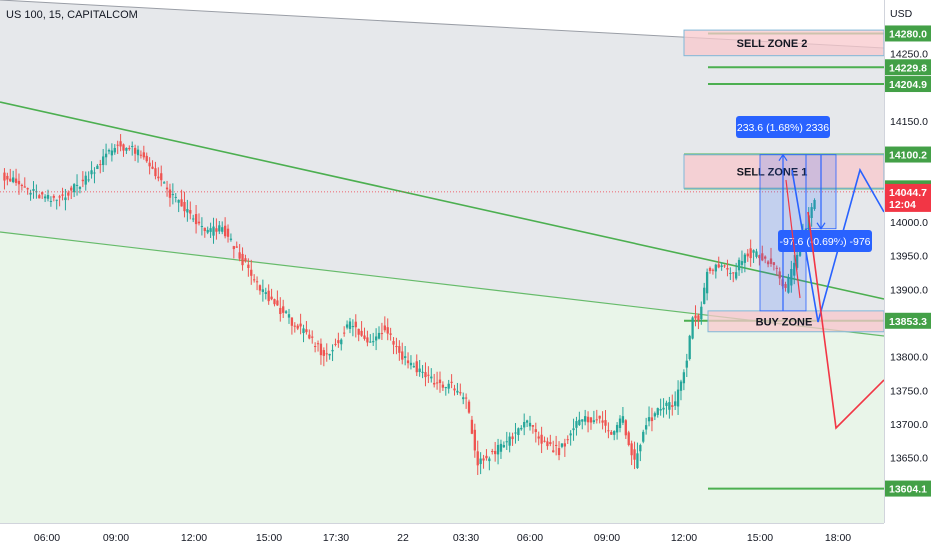  Describe the element at coordinates (908, 320) in the screenshot. I see `level-badge: 13853.3` at that location.